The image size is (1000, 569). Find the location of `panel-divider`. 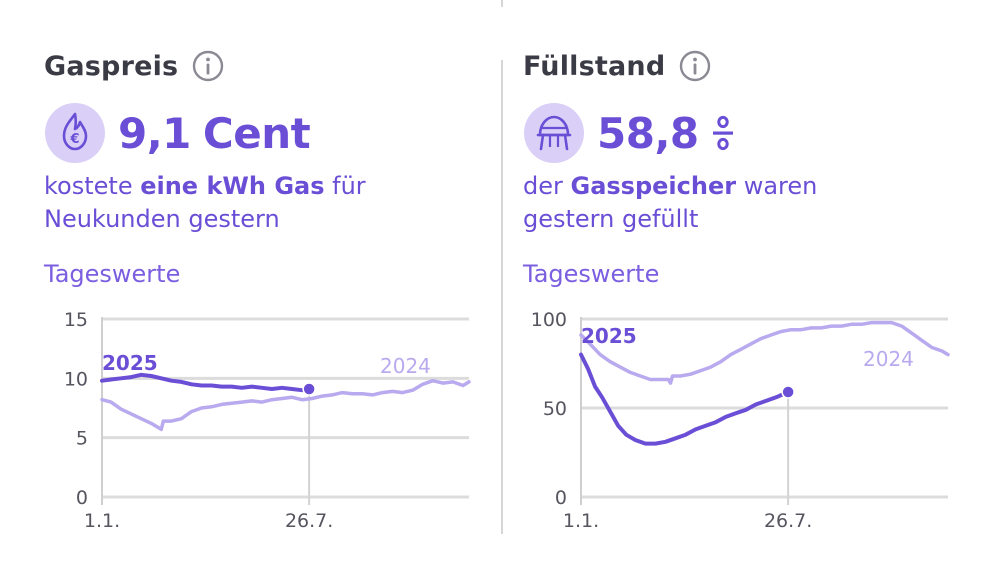

panel-divider is located at coordinates (502, 297).